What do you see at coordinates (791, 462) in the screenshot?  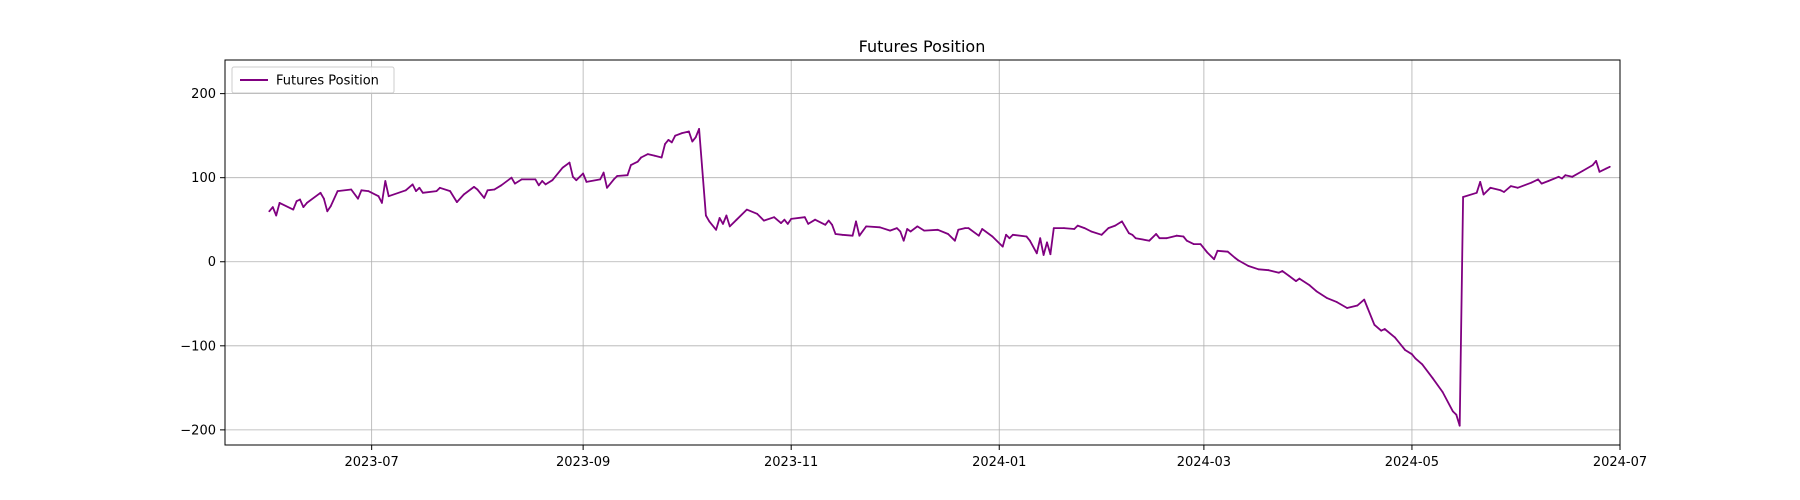 I see `x-tick-label: 2023-11` at bounding box center [791, 462].